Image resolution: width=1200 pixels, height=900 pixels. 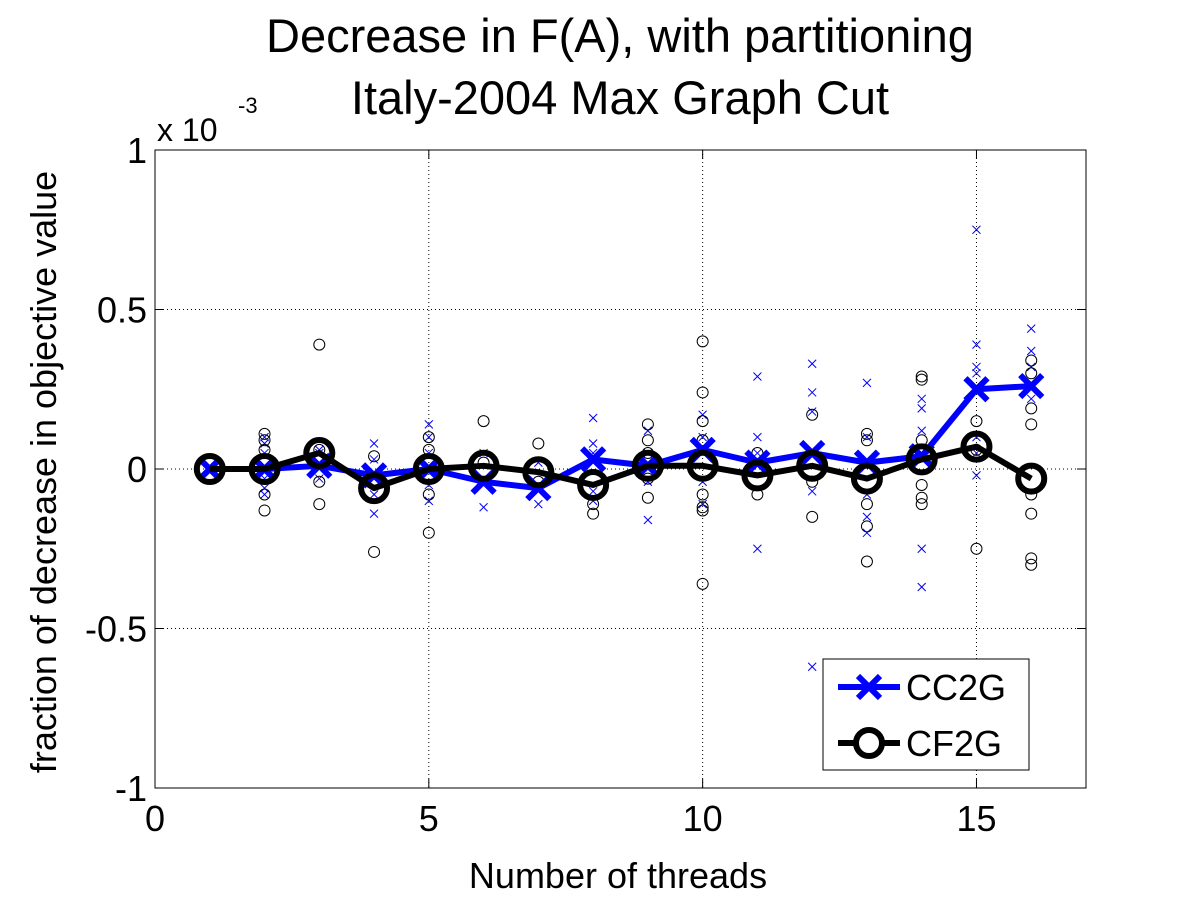 What do you see at coordinates (137, 469) in the screenshot?
I see `y-tick-label: 0` at bounding box center [137, 469].